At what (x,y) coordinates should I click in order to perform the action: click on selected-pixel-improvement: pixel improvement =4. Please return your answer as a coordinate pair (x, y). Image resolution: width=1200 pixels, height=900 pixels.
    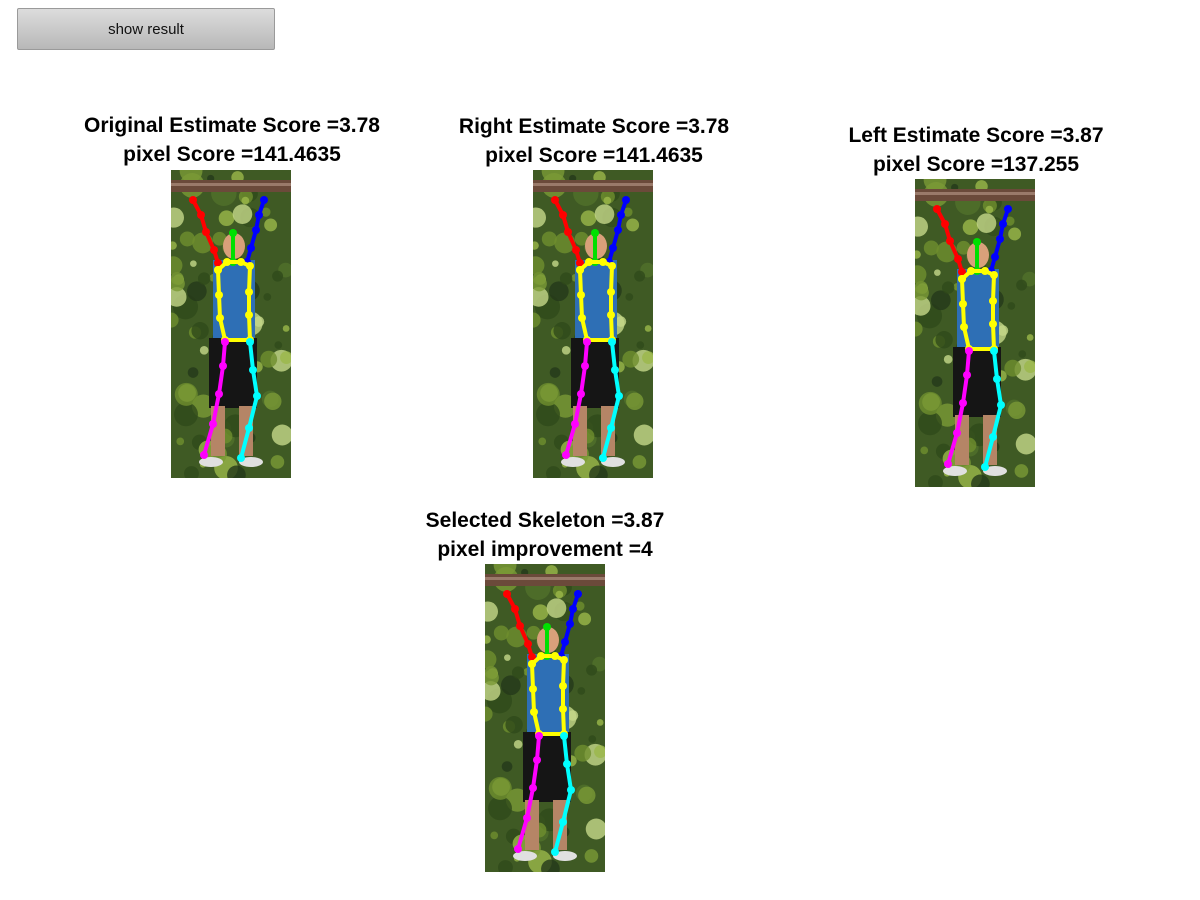
    Looking at the image, I should click on (545, 549).